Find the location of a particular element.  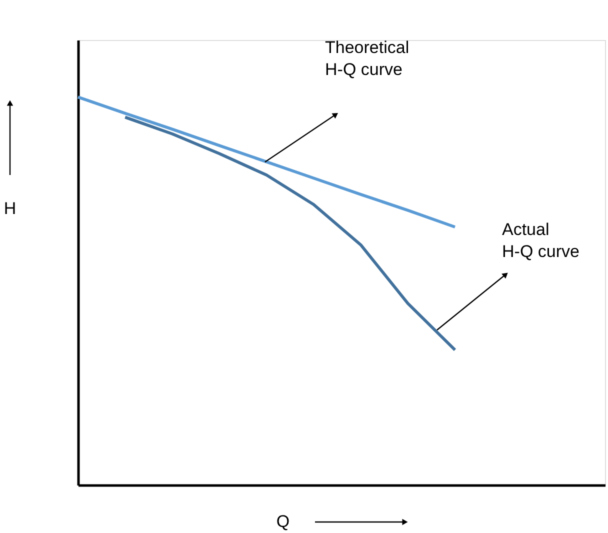

text: Actual H-Q curve is located at coordinates (541, 240).